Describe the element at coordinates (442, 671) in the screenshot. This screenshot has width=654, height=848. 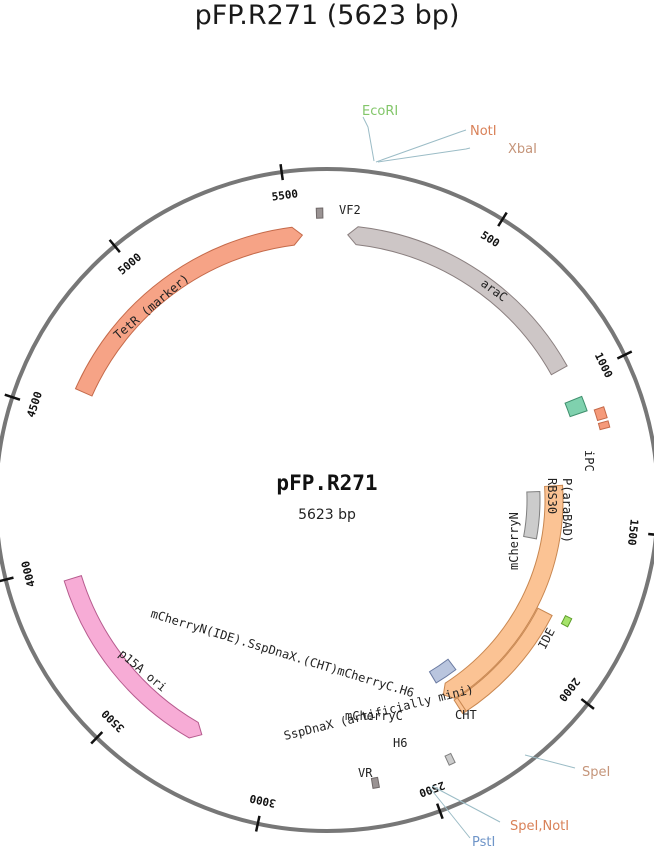
I see `feature-mcherryc` at that location.